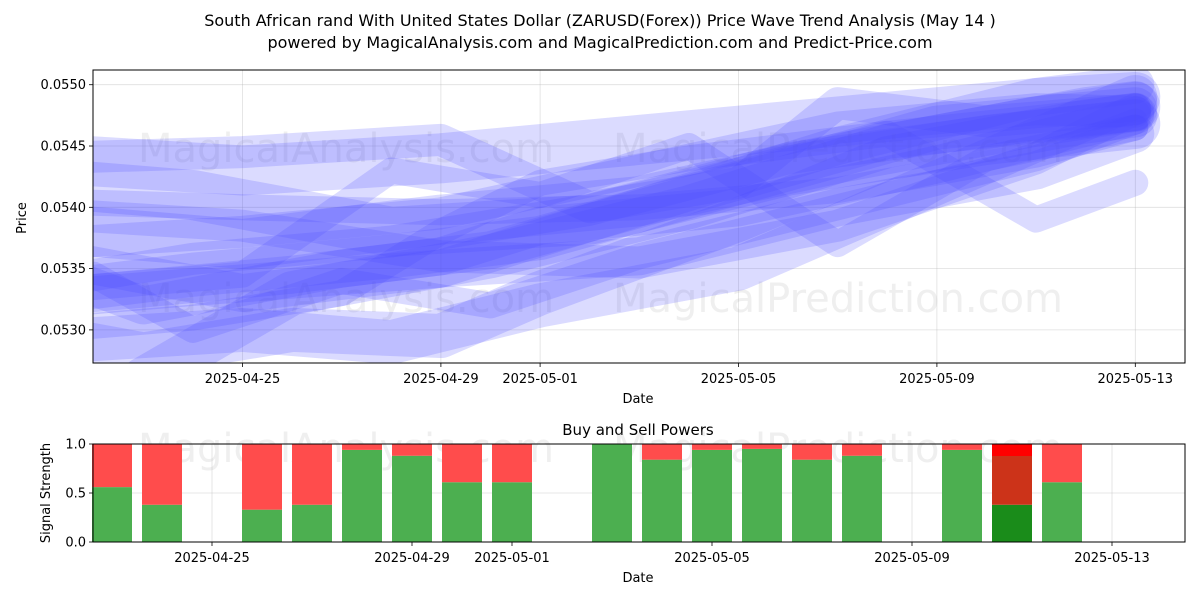 The image size is (1200, 604). I want to click on price-watermark-2: MagicalPrediction.com, so click(838, 149).